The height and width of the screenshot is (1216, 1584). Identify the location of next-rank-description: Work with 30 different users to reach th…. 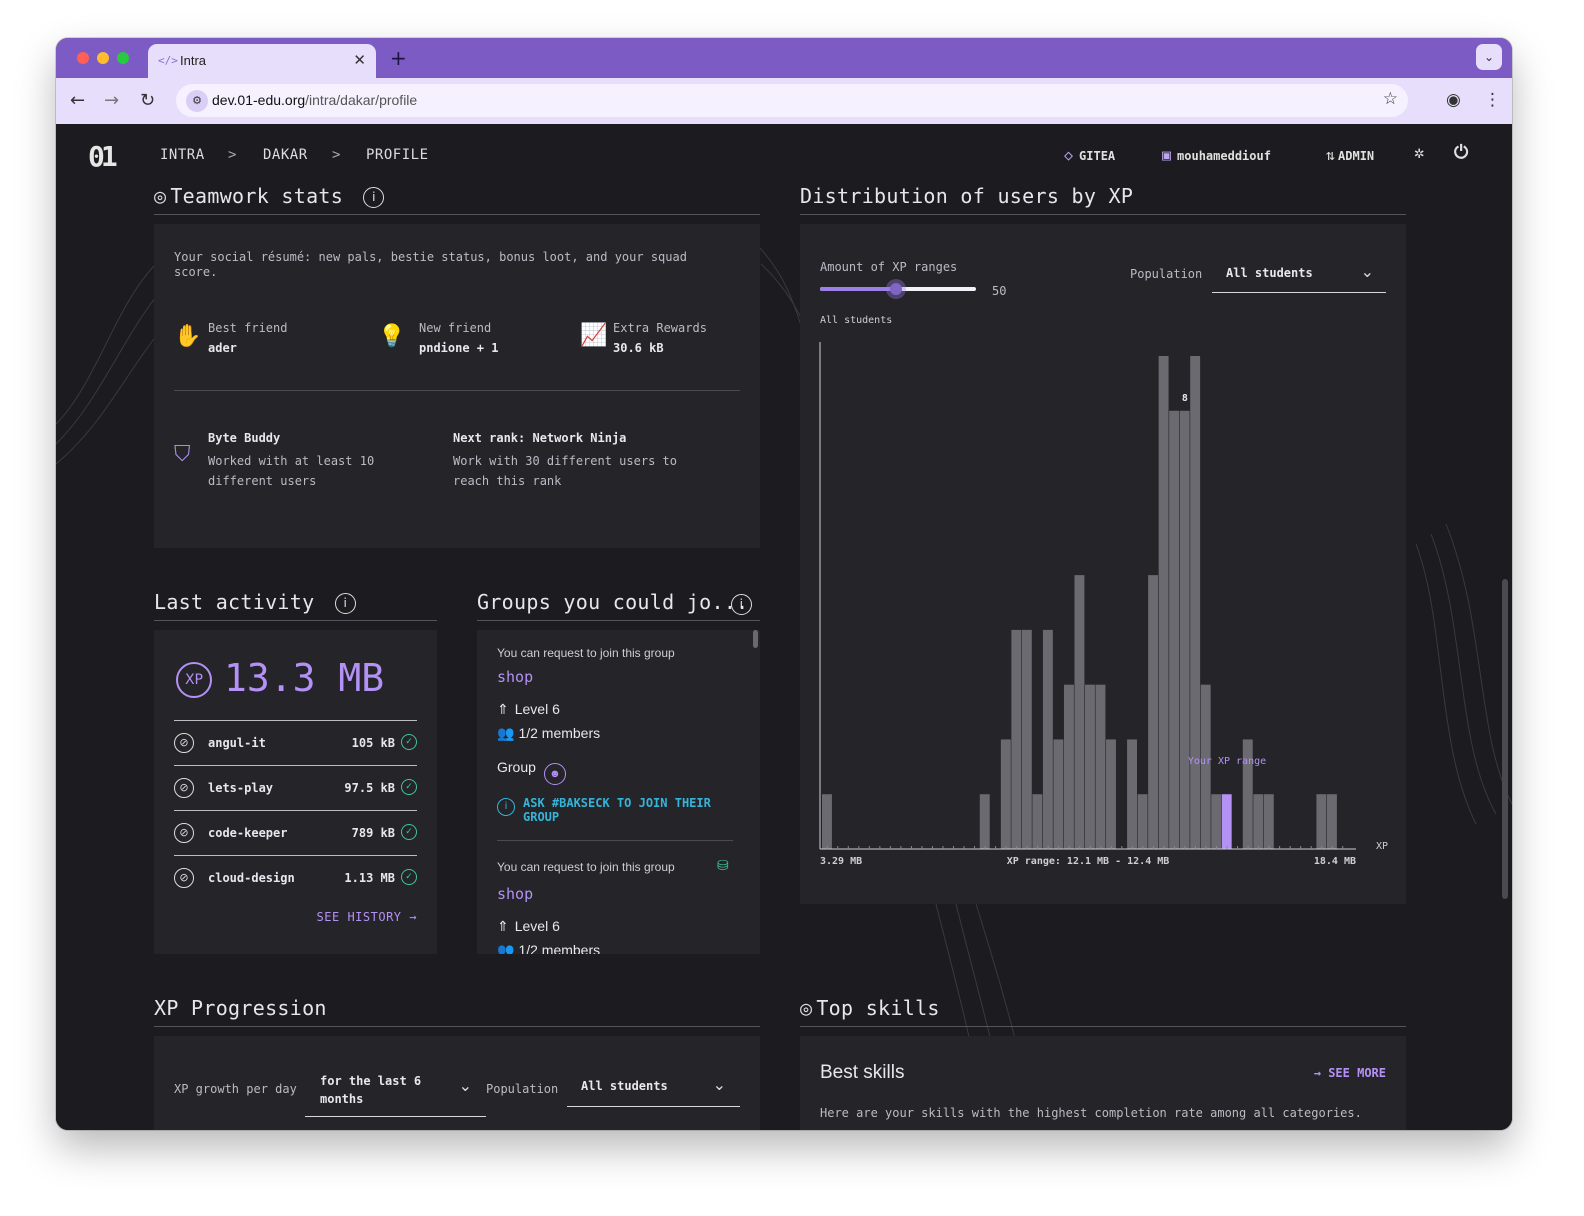
(565, 471).